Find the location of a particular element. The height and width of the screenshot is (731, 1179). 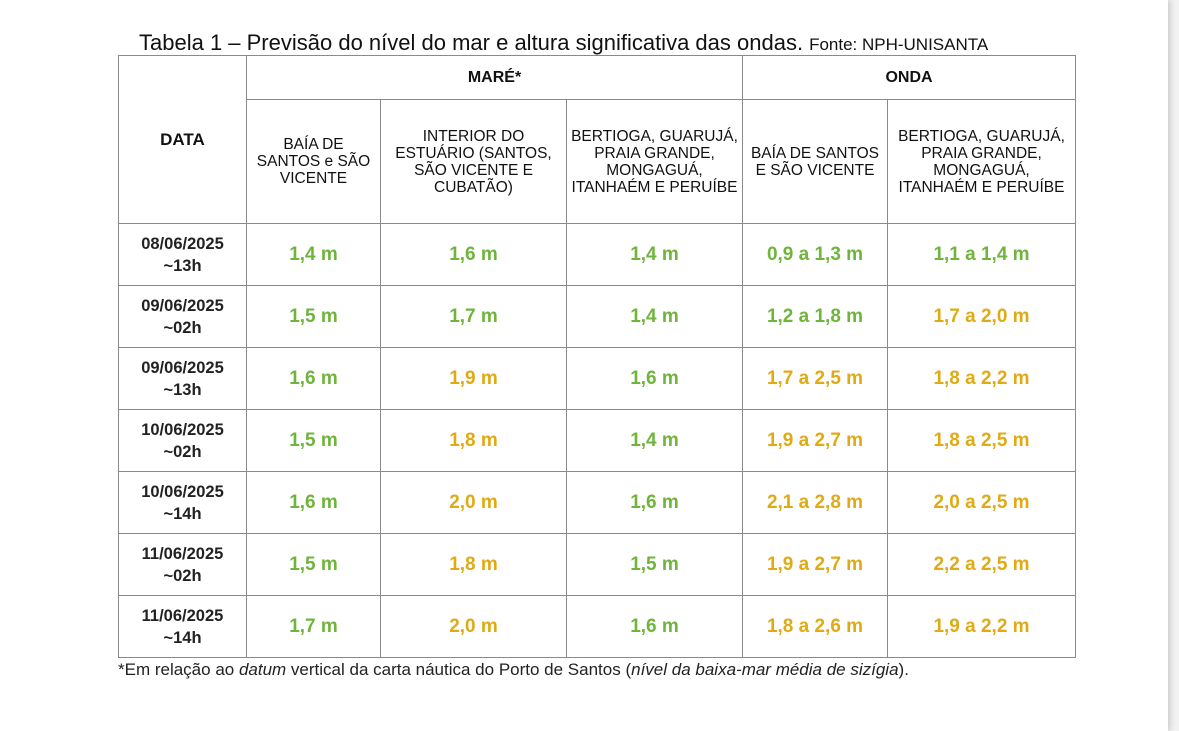

value-cell: 1,7 a 2,5 m is located at coordinates (815, 378).